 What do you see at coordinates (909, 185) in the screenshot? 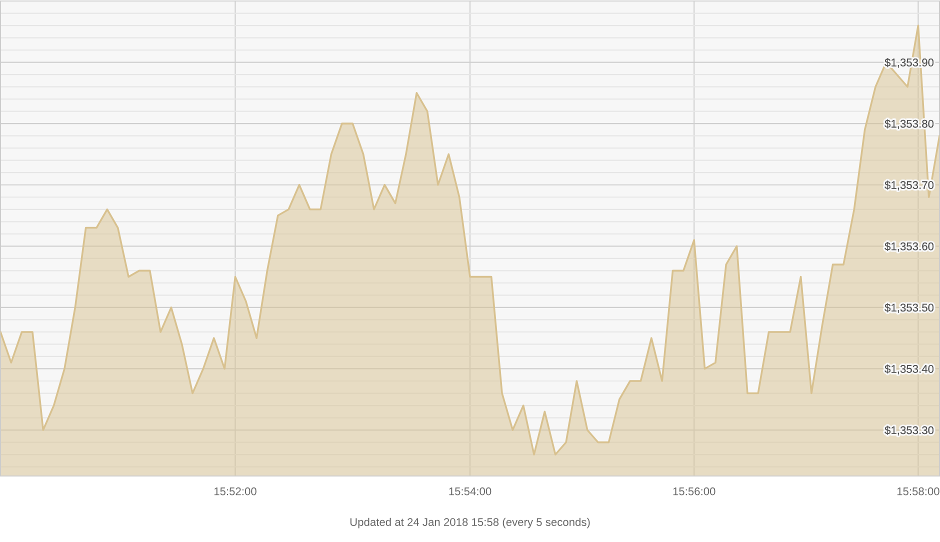
I see `y-tick-label: $1,353.70` at bounding box center [909, 185].